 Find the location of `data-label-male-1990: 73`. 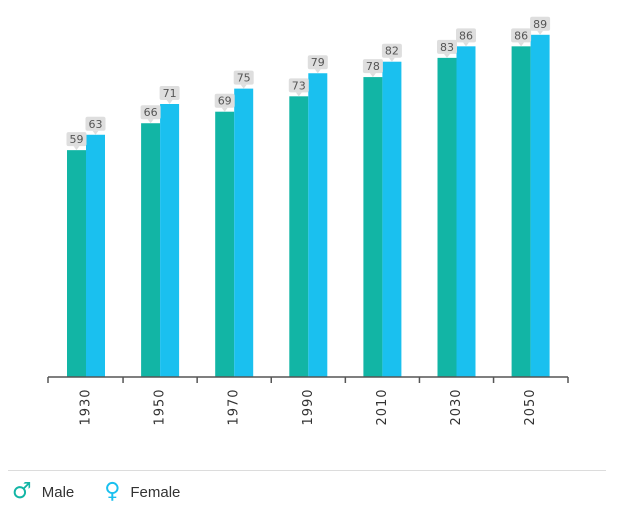

data-label-male-1990: 73 is located at coordinates (298, 87).